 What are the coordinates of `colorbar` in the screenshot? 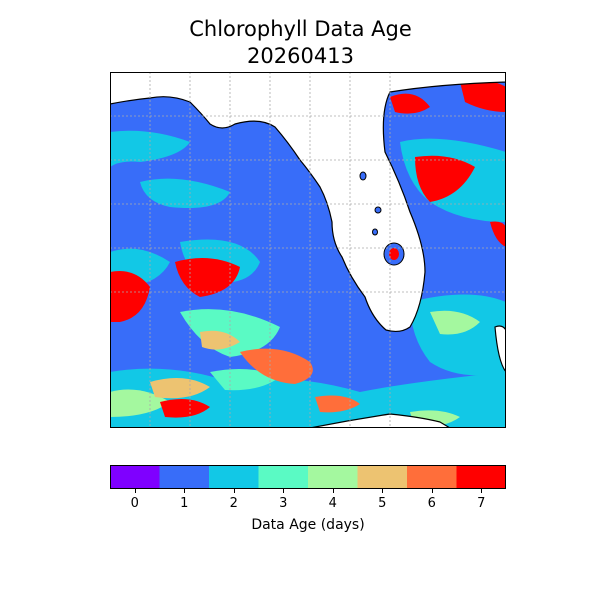 It's located at (308, 477).